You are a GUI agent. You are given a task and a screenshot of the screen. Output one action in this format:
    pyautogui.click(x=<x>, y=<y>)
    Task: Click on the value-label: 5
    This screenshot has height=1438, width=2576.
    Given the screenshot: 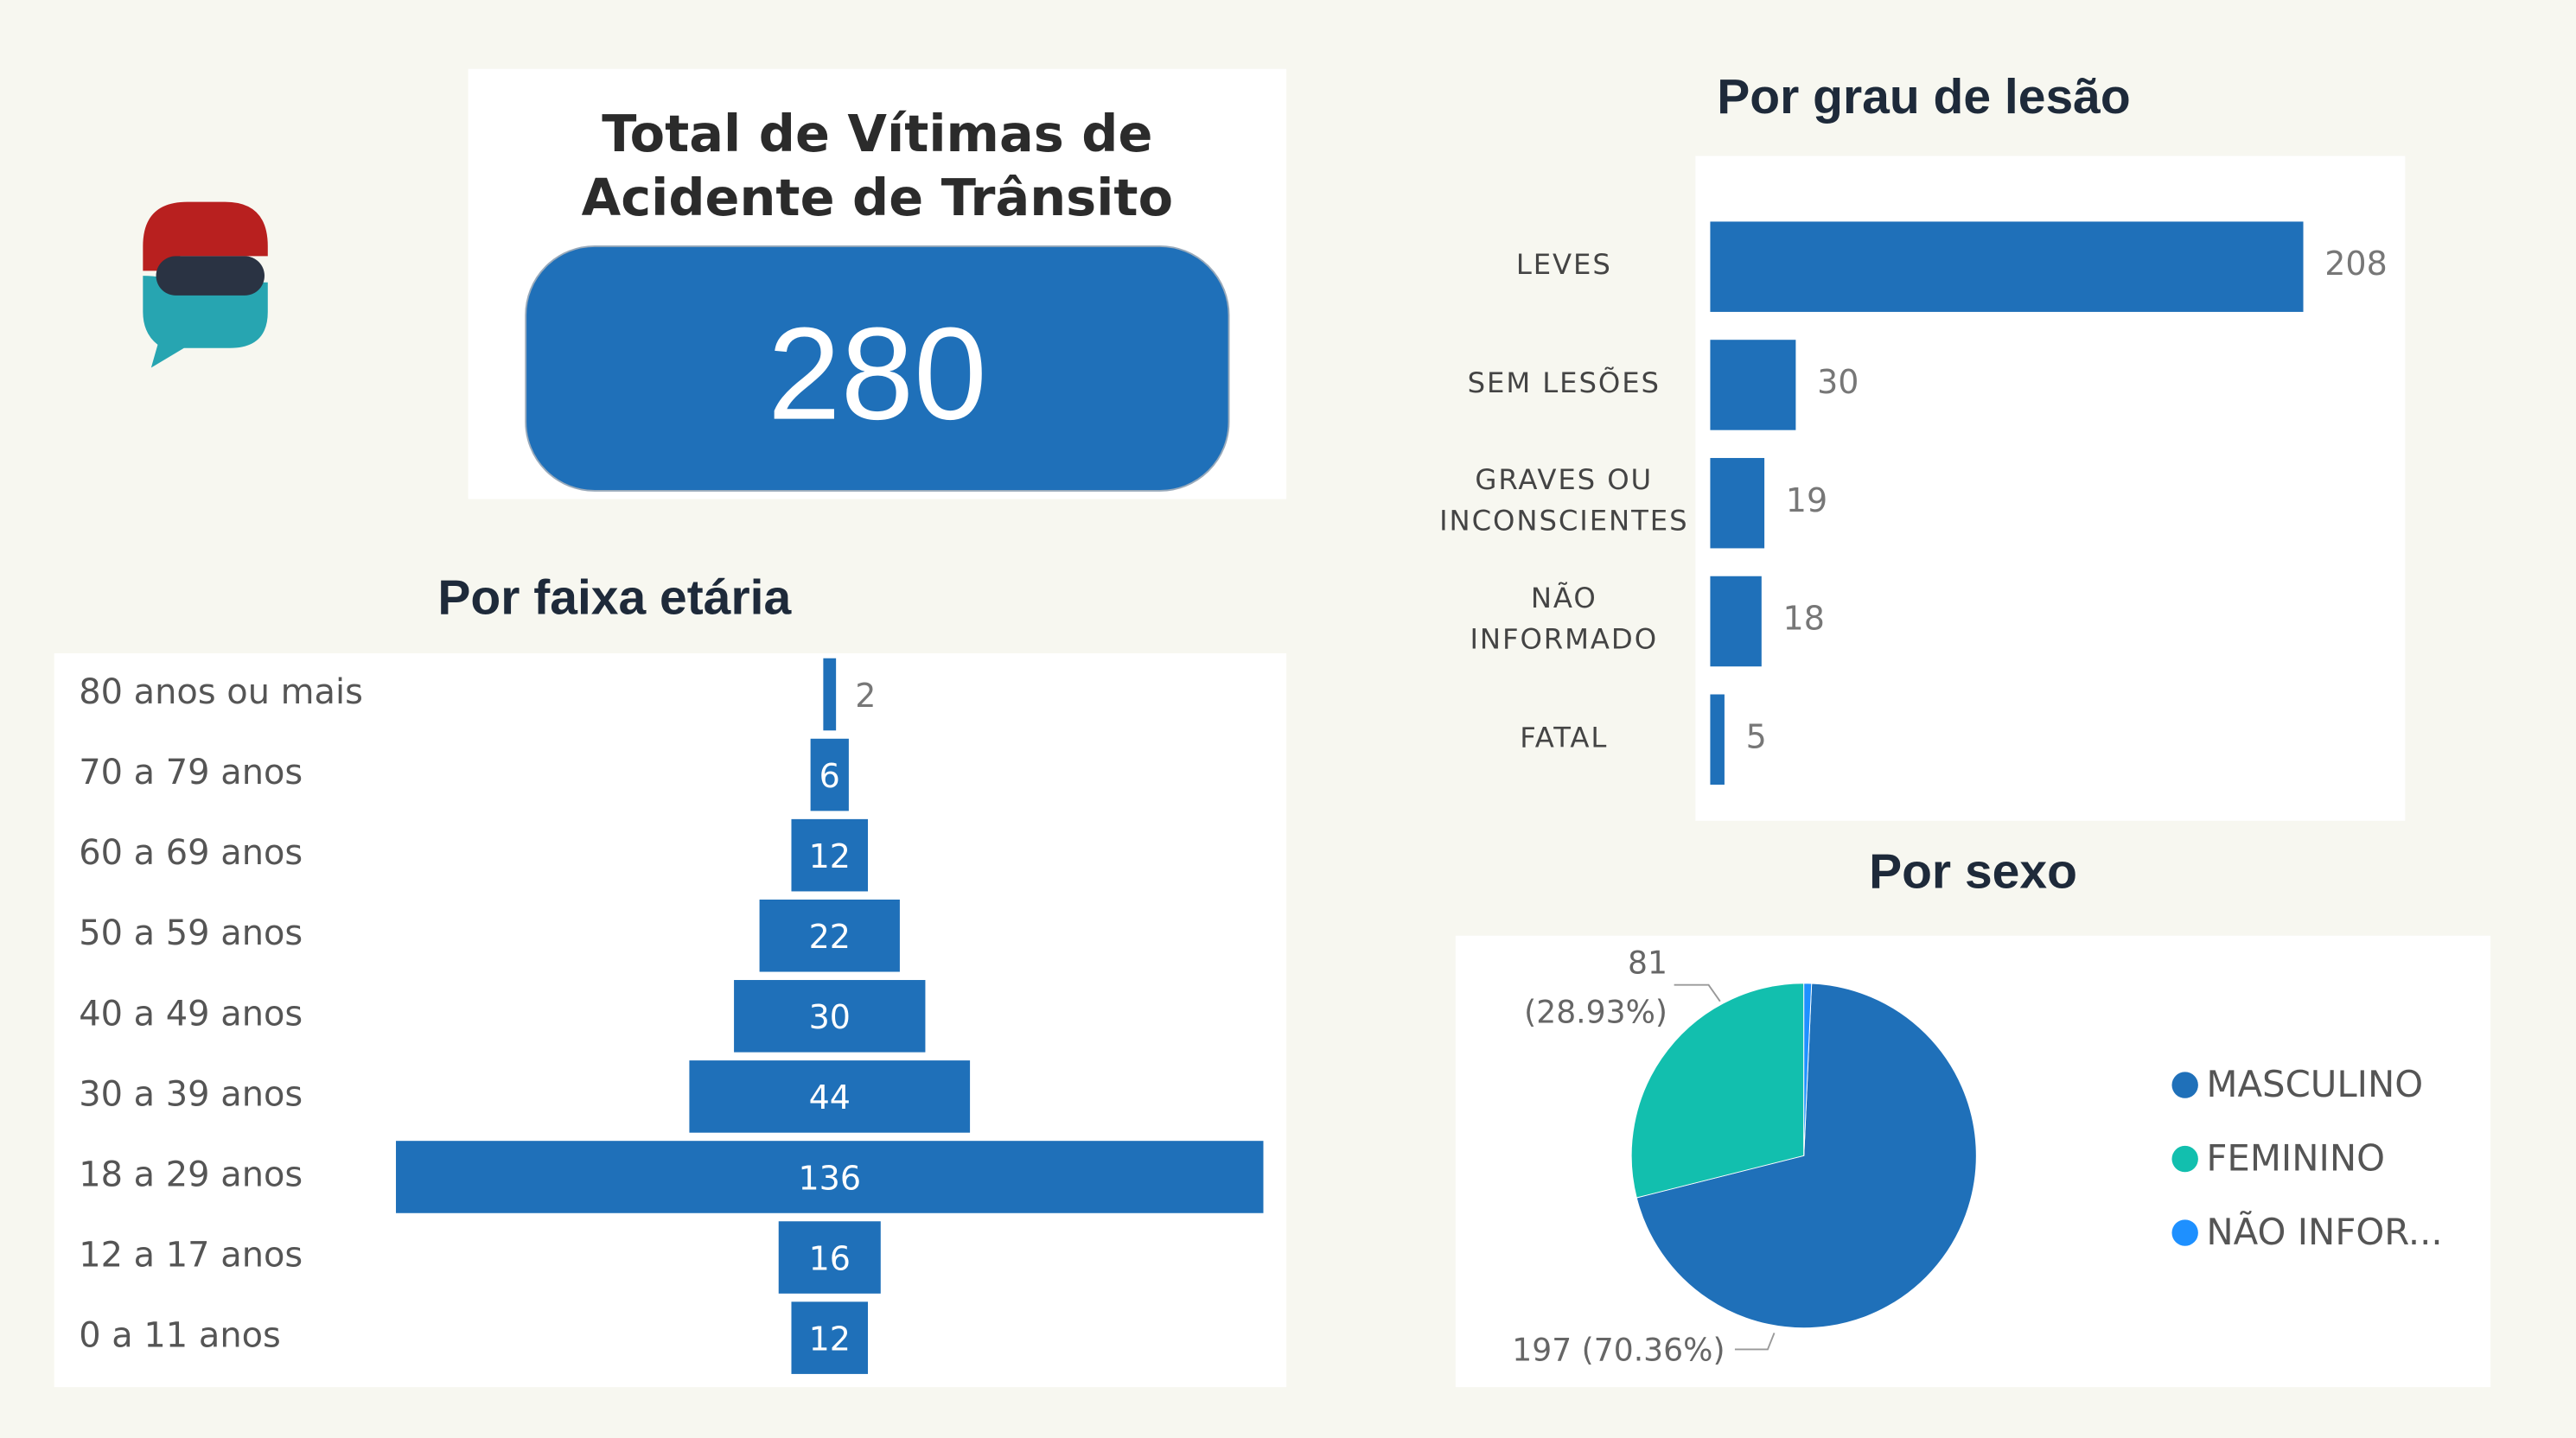 What is the action you would take?
    pyautogui.click(x=1756, y=736)
    